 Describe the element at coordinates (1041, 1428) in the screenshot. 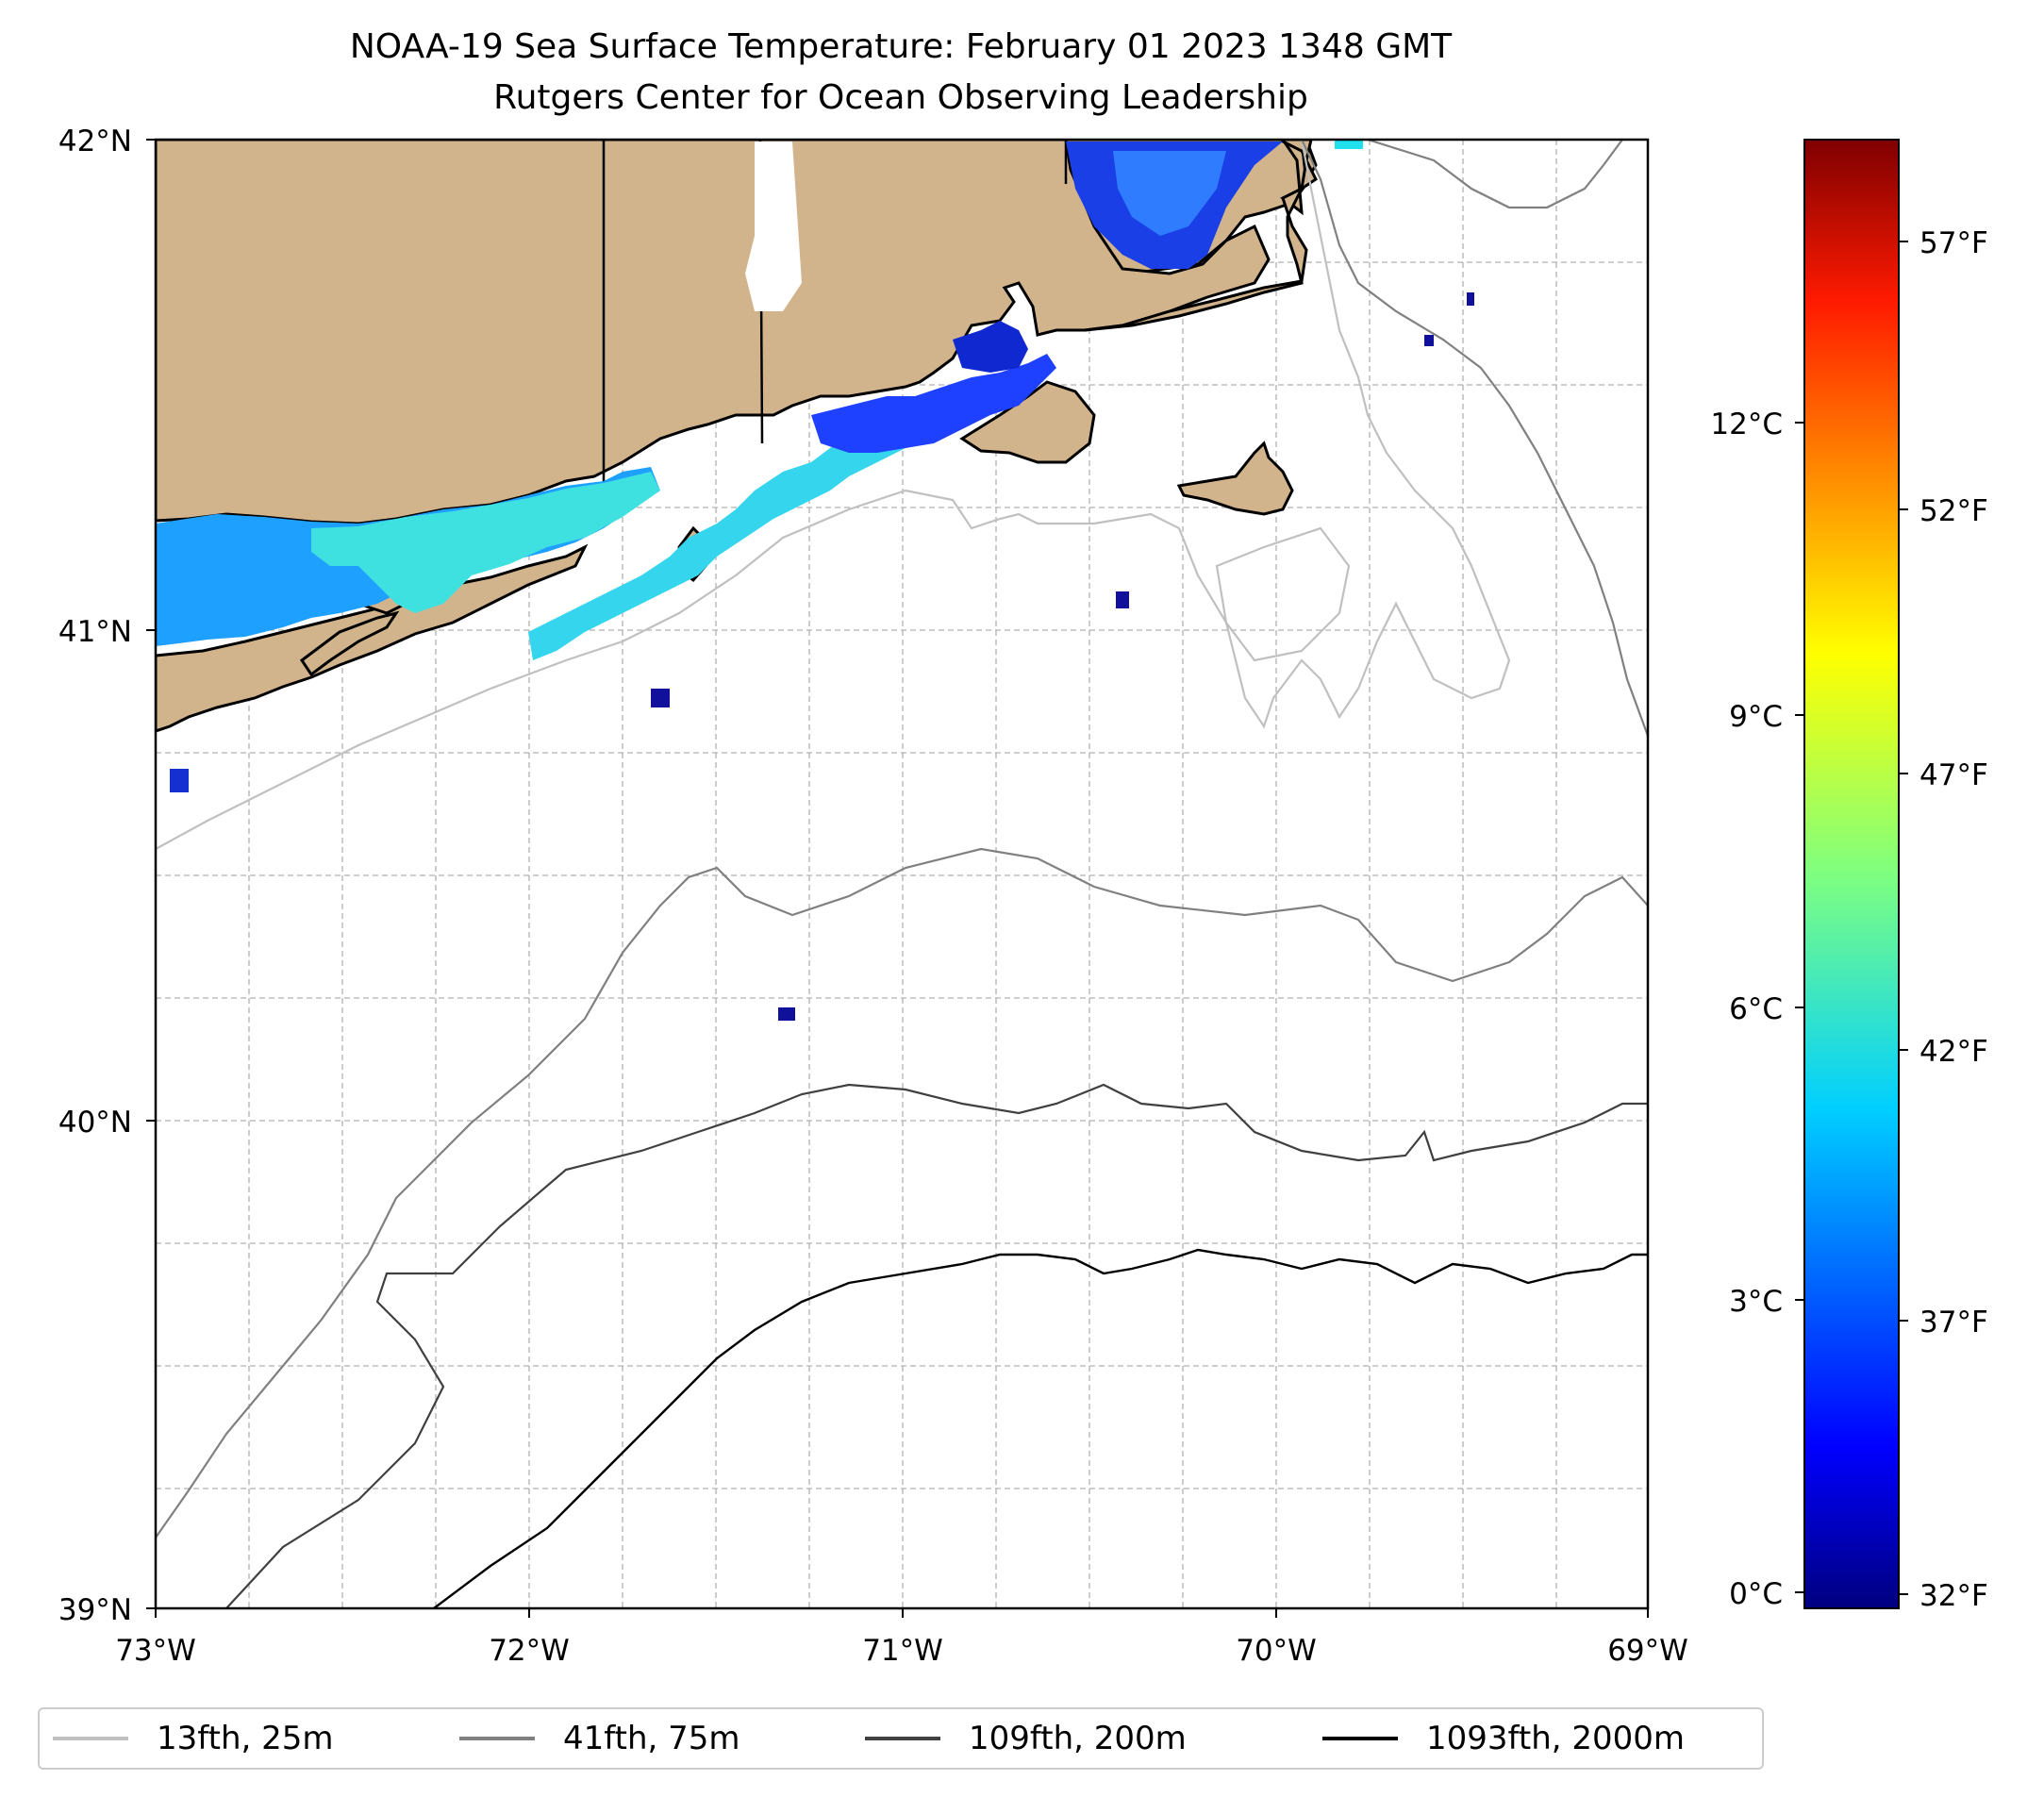

I see `isobath-2000m` at that location.